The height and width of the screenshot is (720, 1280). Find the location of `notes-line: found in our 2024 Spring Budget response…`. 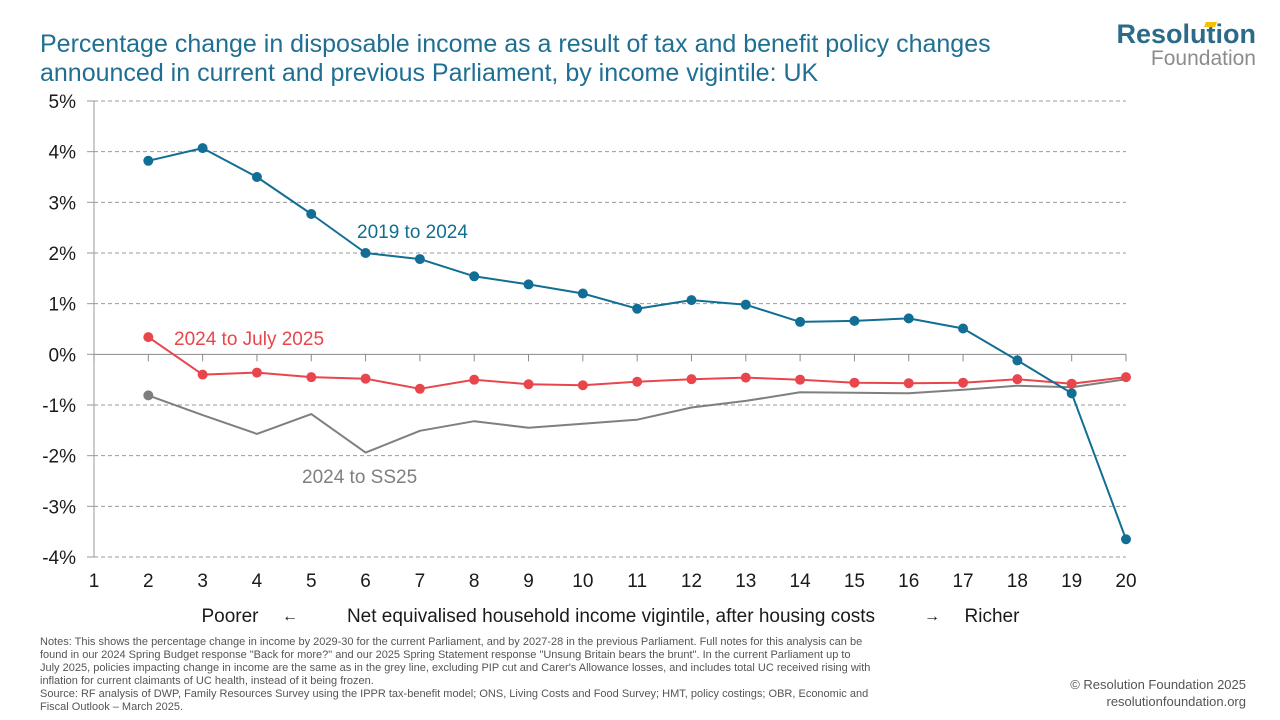

notes-line: found in our 2024 Spring Budget response… is located at coordinates (445, 655).